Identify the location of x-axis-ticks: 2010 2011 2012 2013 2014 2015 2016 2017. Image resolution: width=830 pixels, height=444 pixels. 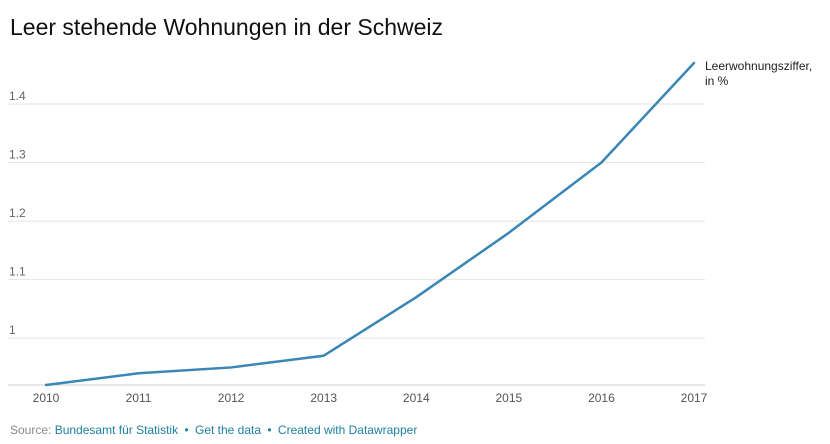
(370, 398).